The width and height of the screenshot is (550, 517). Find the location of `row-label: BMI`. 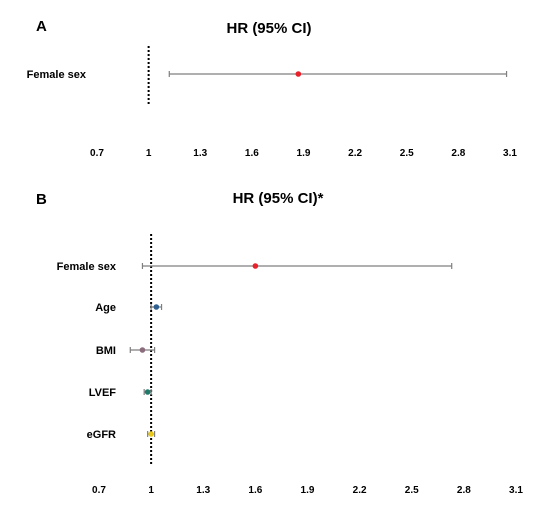

row-label: BMI is located at coordinates (106, 351).